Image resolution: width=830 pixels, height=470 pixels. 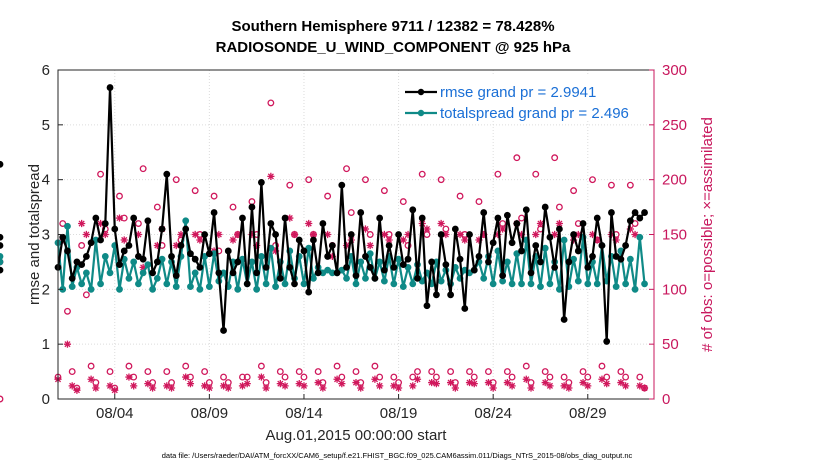 I want to click on y-right-tick-label: 100, so click(x=674, y=289).